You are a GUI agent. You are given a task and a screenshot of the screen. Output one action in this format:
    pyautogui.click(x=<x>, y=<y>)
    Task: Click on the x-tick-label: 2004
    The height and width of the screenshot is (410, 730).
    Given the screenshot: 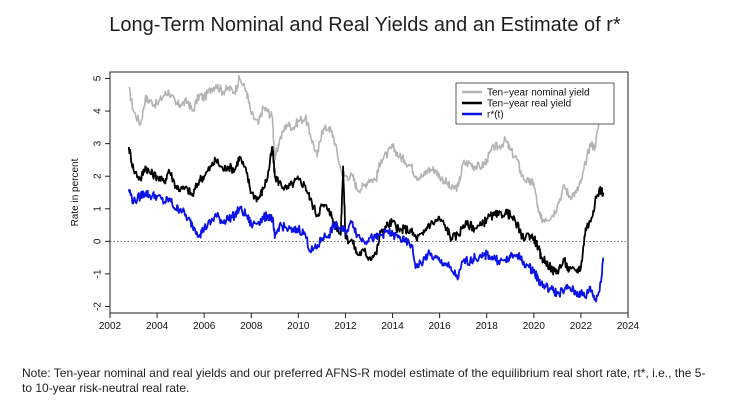 What is the action you would take?
    pyautogui.click(x=157, y=326)
    